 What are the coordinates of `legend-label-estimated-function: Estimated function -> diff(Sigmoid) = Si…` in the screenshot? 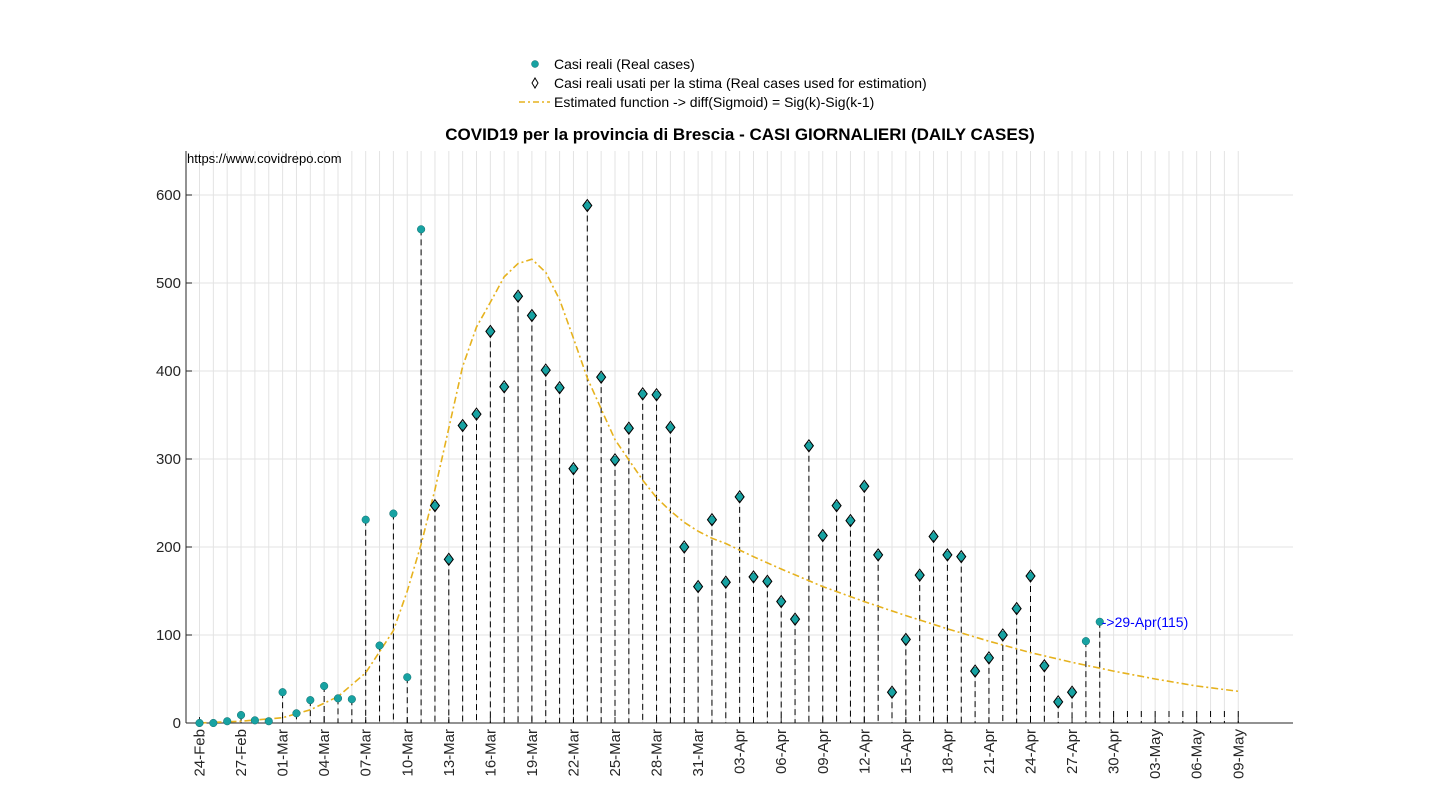 It's located at (714, 102).